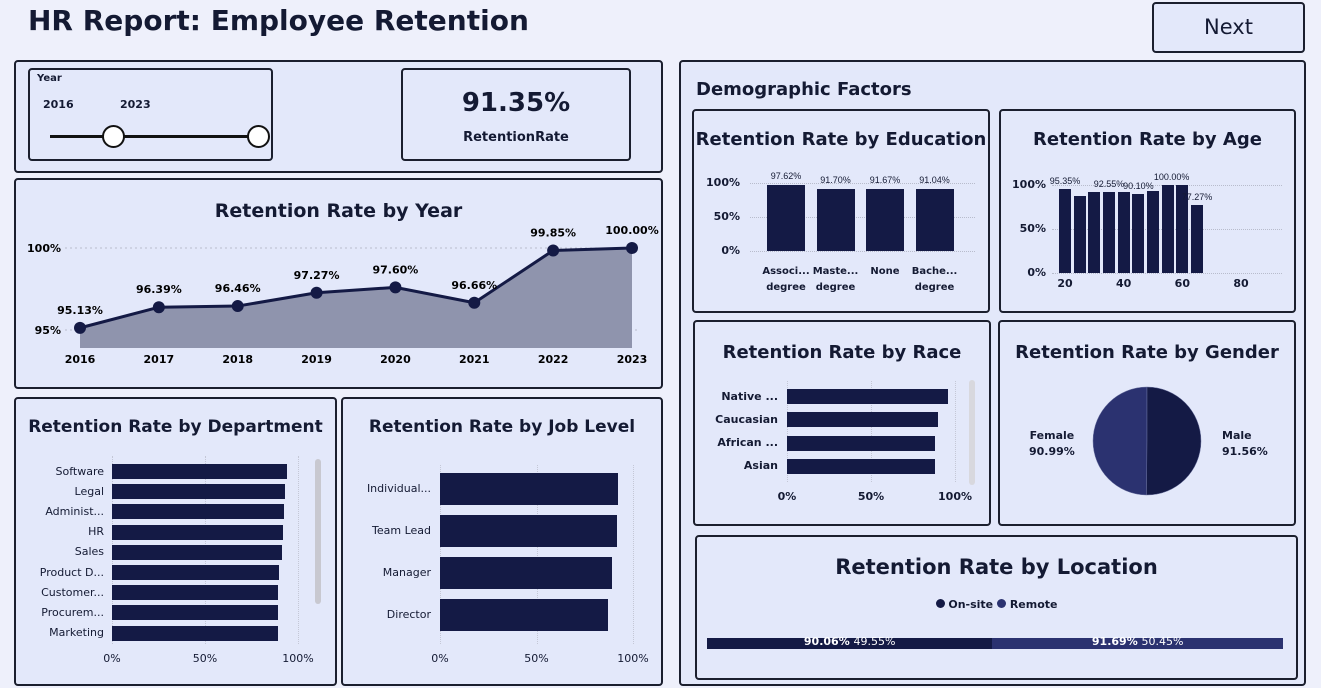  Describe the element at coordinates (154, 136) in the screenshot. I see `slider-track` at that location.